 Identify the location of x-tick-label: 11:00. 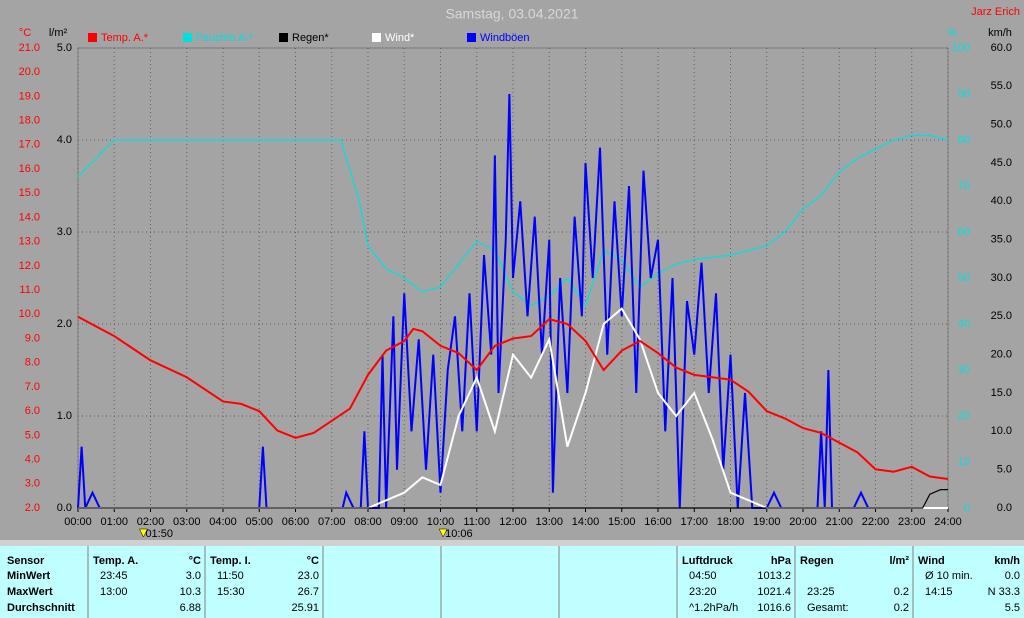
(476, 522).